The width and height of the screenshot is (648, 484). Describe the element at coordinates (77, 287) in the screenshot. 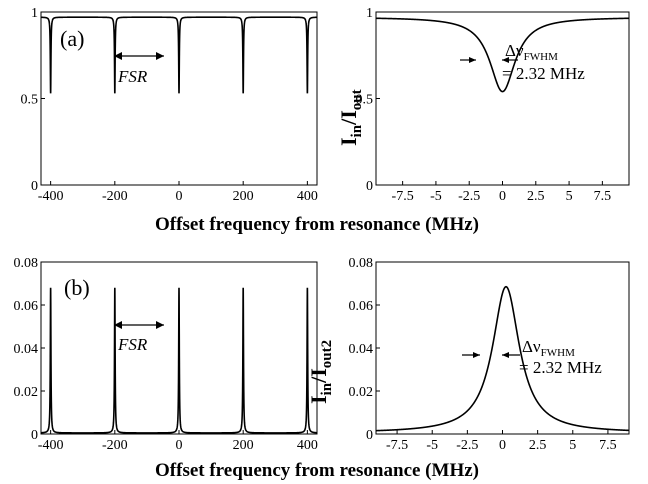

I see `panel-label: (b)` at that location.